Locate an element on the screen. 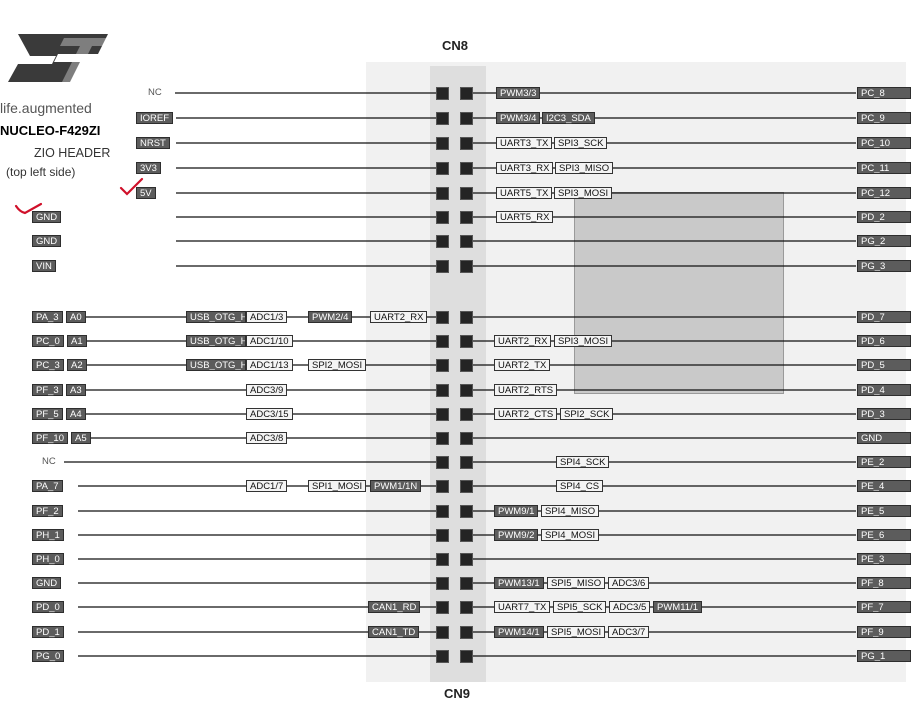 The height and width of the screenshot is (708, 917). cn9-right-pin-name: PD_6 is located at coordinates (884, 341).